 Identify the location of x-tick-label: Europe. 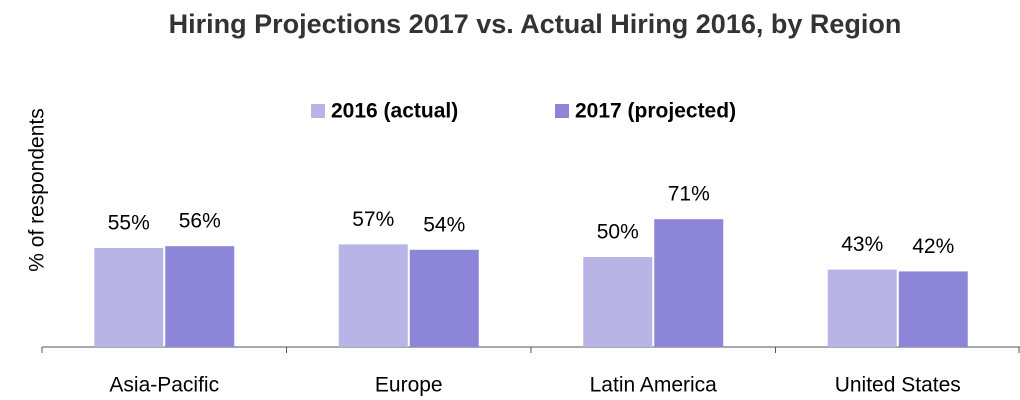
(409, 385).